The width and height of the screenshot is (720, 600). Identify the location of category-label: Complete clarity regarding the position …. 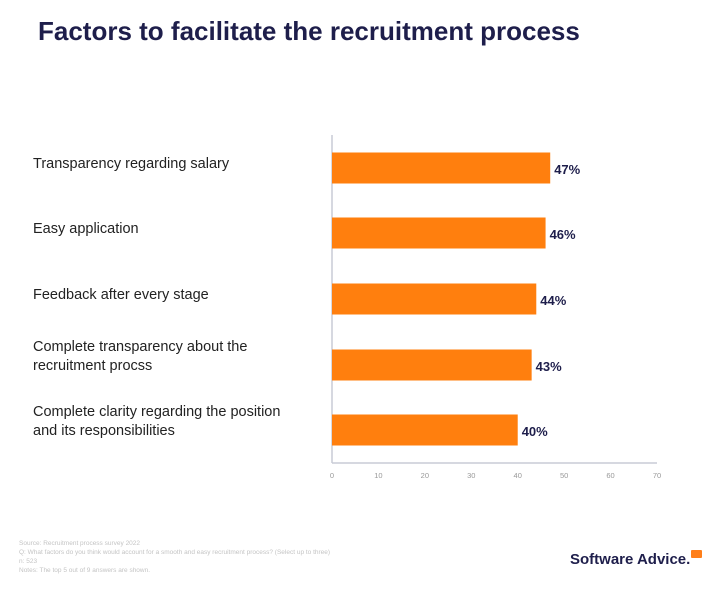
(157, 421).